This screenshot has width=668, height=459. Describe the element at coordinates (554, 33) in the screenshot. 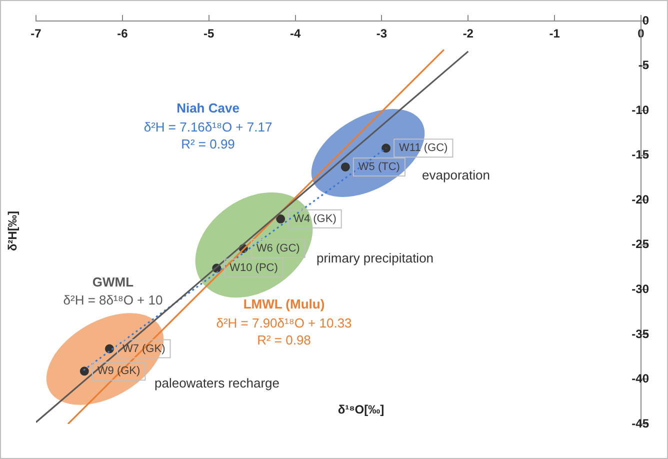

I see `x-tick-label: -1` at that location.